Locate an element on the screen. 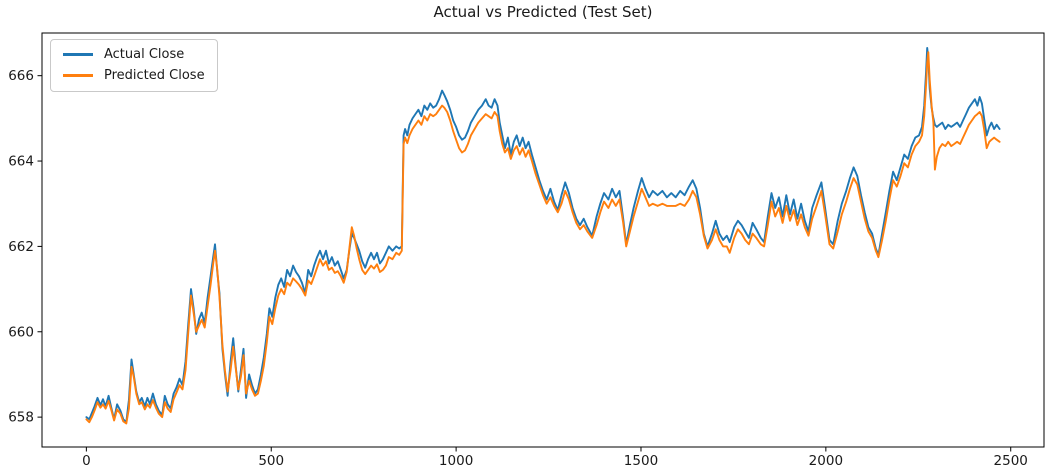 The height and width of the screenshot is (476, 1061). x-tick-label: 1000 is located at coordinates (456, 461).